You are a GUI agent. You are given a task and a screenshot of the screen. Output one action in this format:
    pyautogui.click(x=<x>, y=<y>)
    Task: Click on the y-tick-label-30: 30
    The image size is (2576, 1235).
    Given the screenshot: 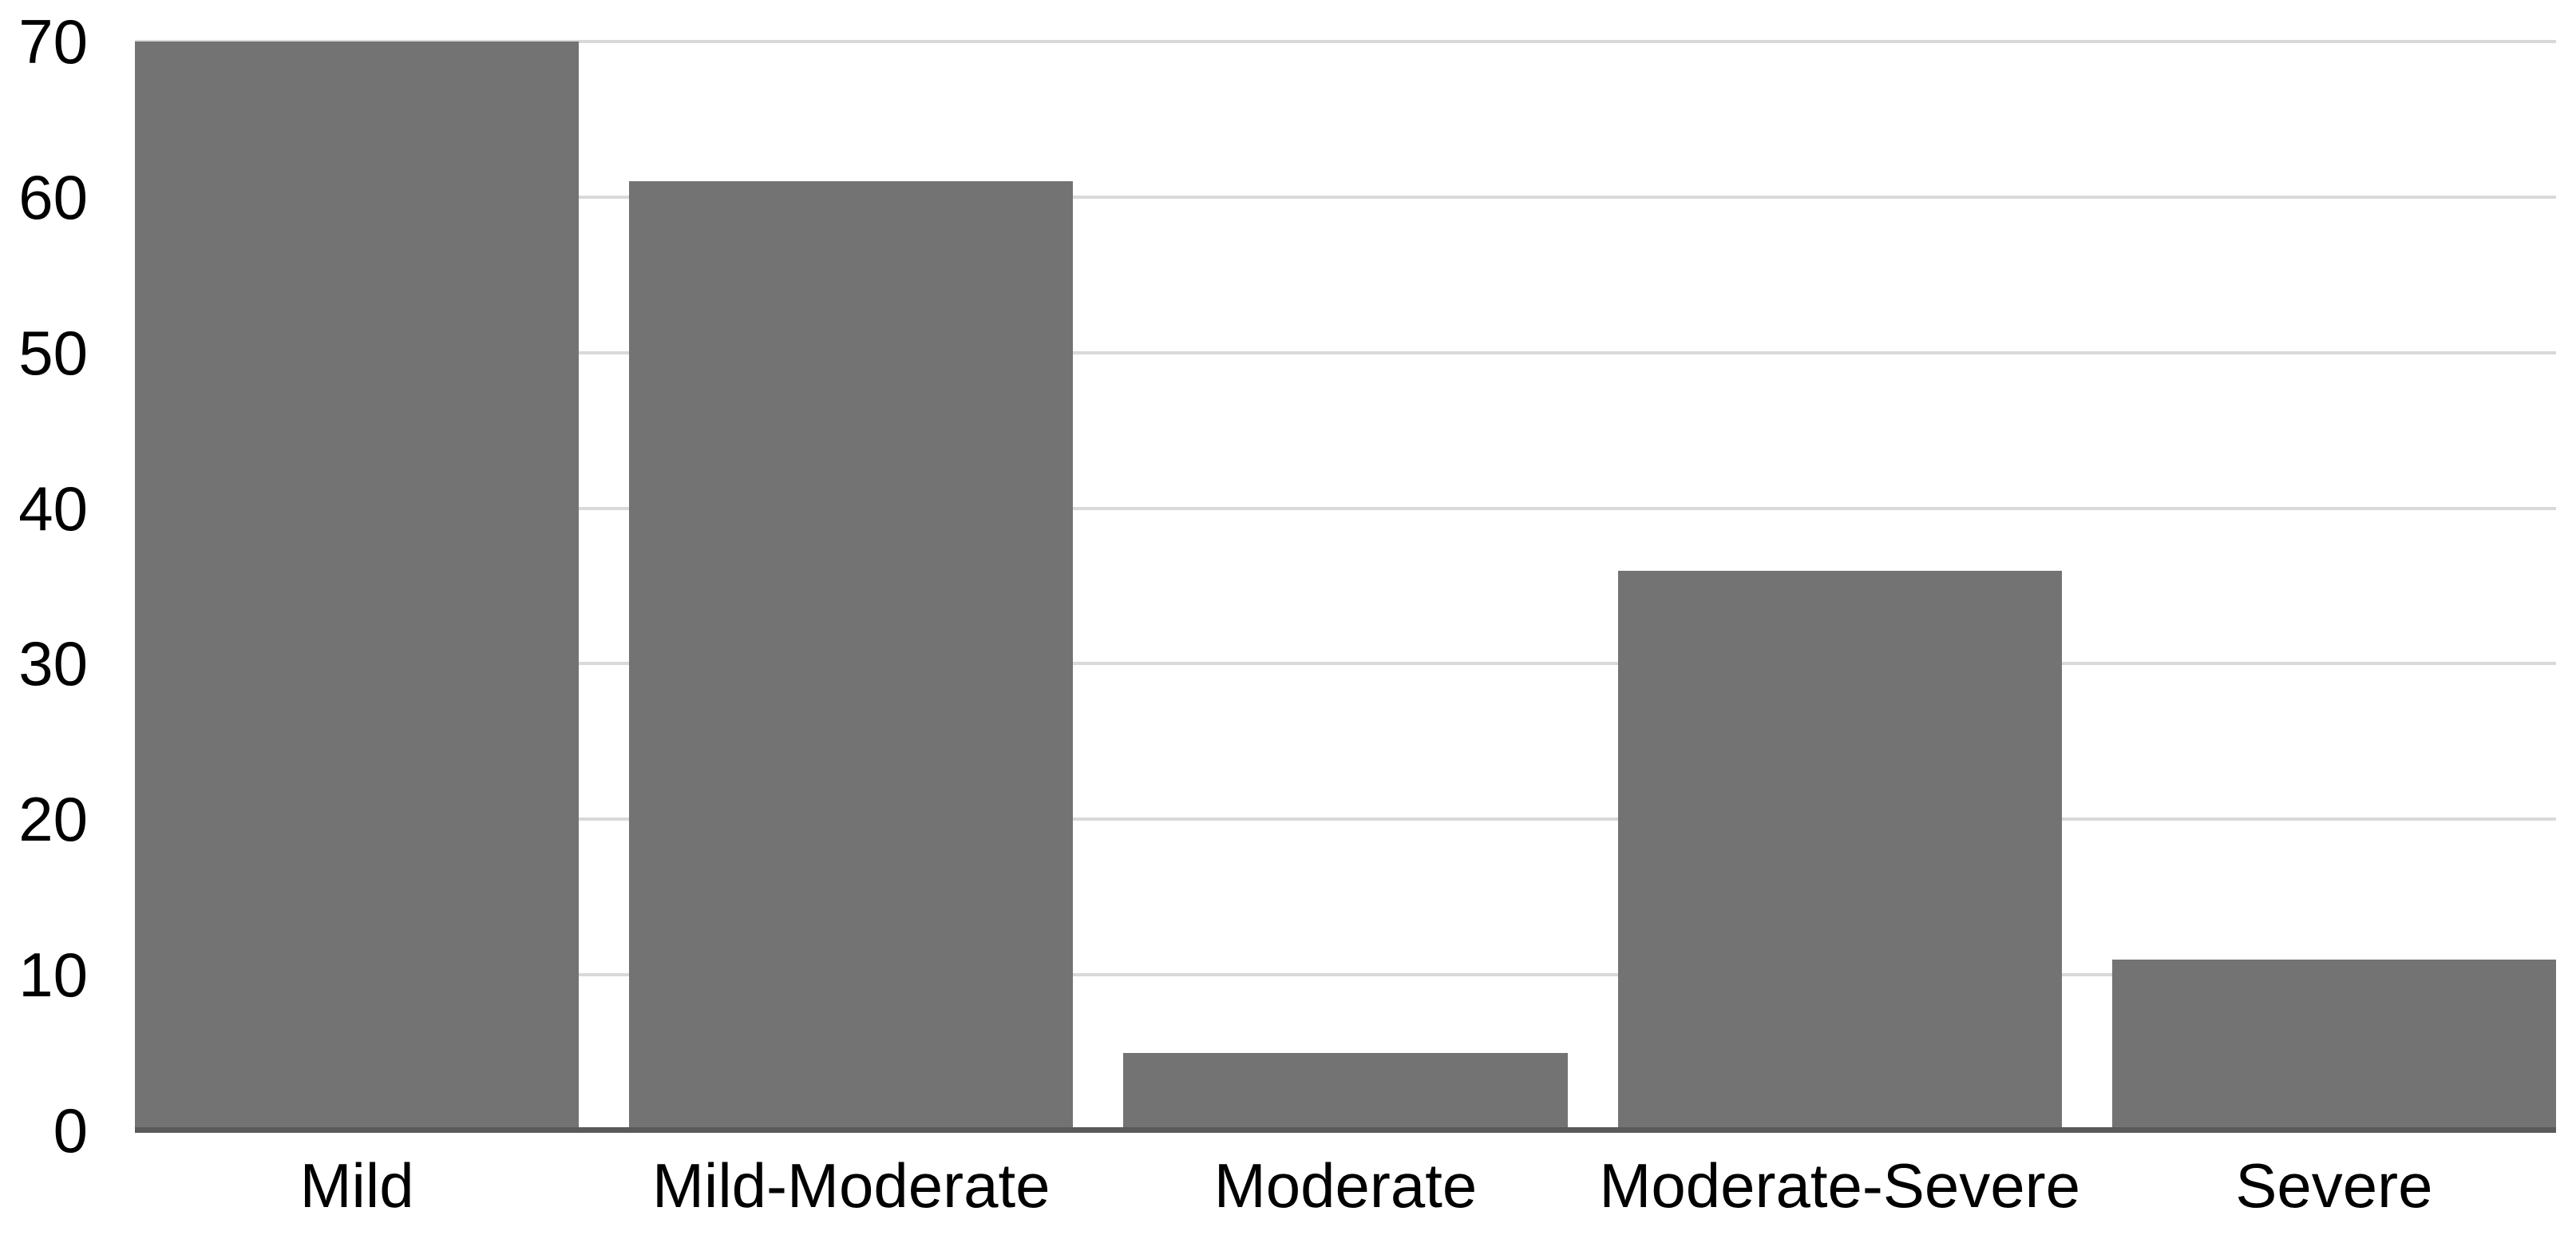 What is the action you would take?
    pyautogui.click(x=53, y=663)
    